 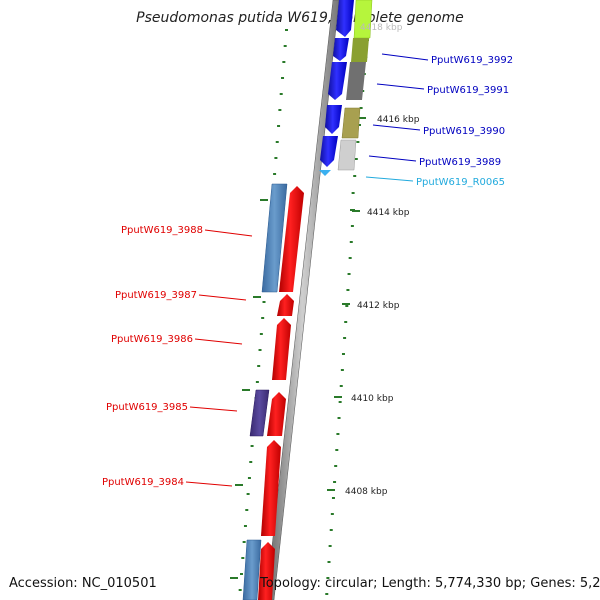 I want to click on kbp-label: 4416 kbp, so click(x=398, y=120).